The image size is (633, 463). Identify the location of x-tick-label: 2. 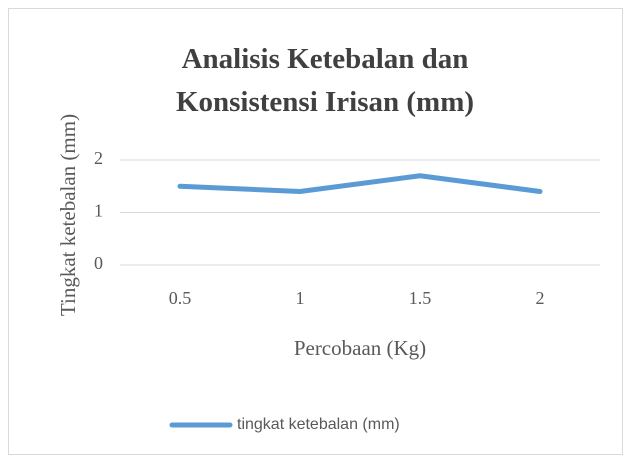
(540, 298).